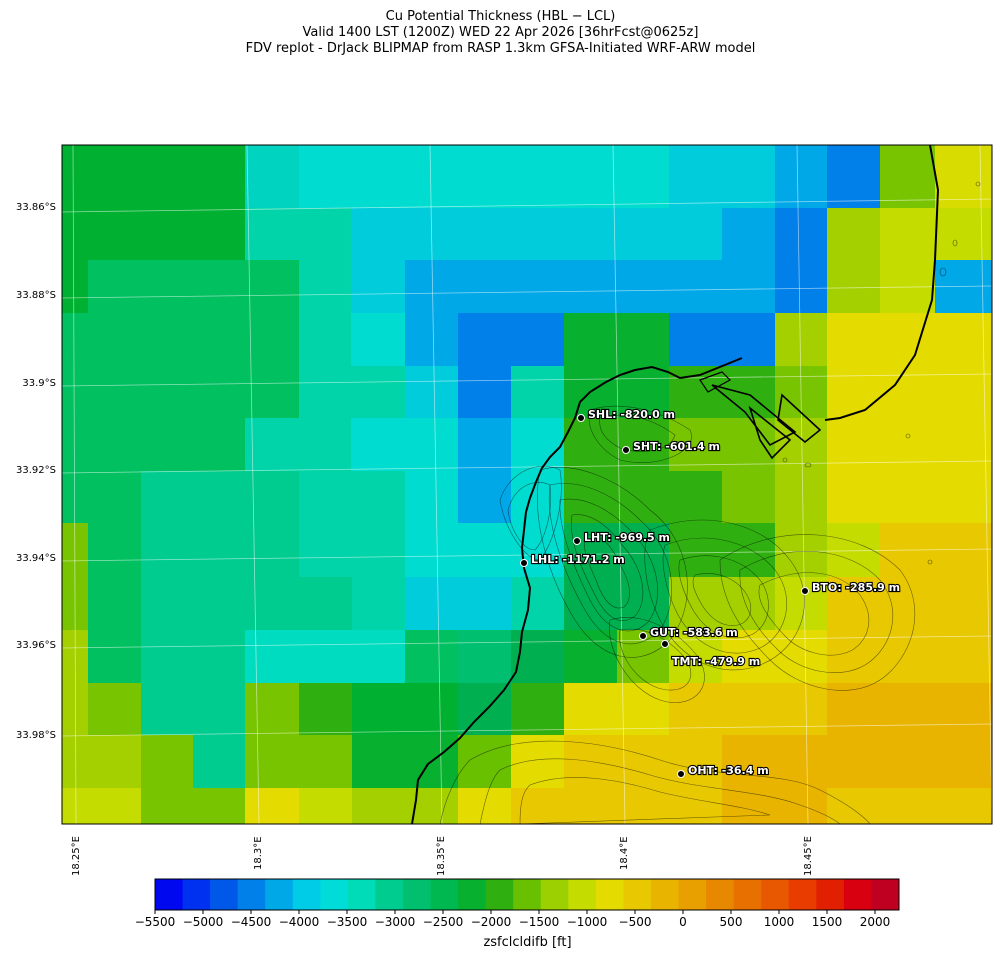  What do you see at coordinates (36, 470) in the screenshot?
I see `lat-label: 33.92°S` at bounding box center [36, 470].